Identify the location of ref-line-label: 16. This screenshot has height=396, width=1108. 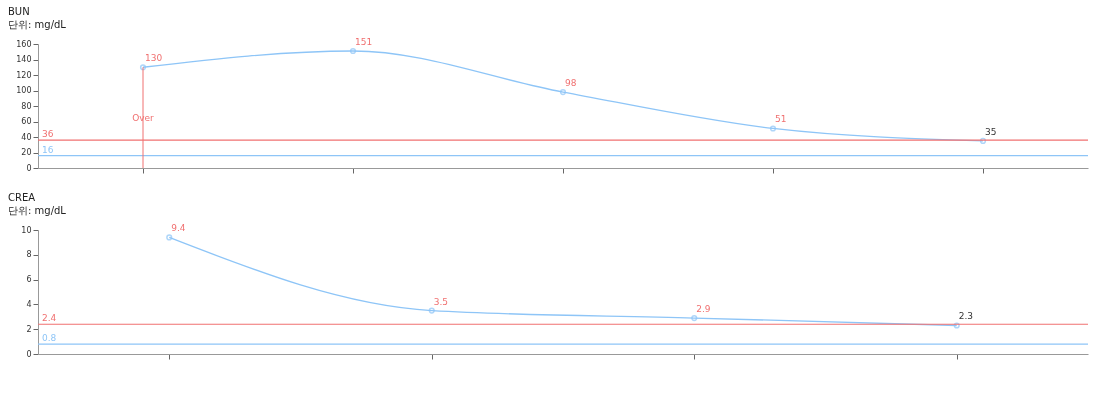
(48, 149).